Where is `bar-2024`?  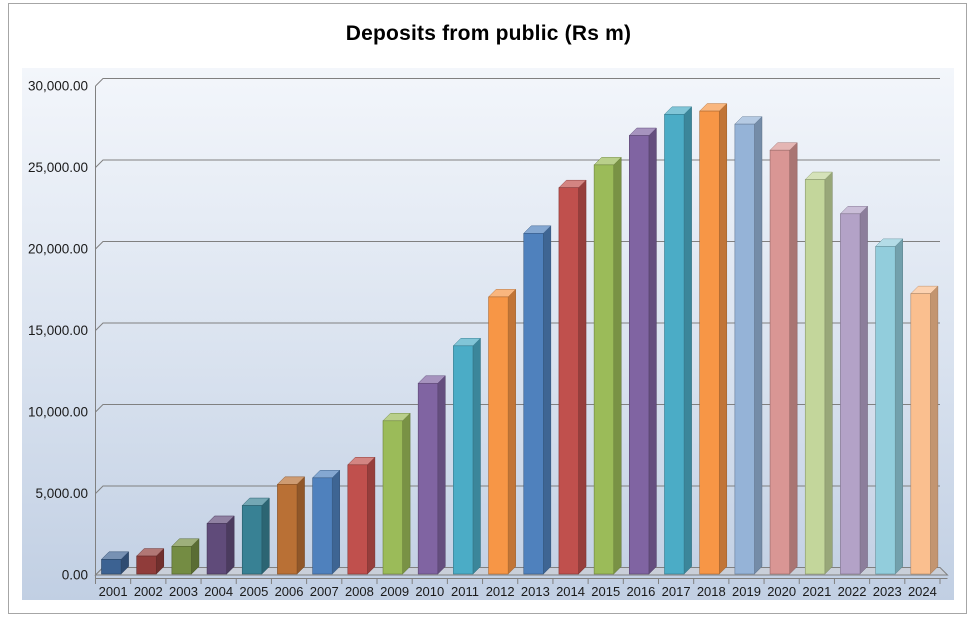
bar-2024 is located at coordinates (924, 430).